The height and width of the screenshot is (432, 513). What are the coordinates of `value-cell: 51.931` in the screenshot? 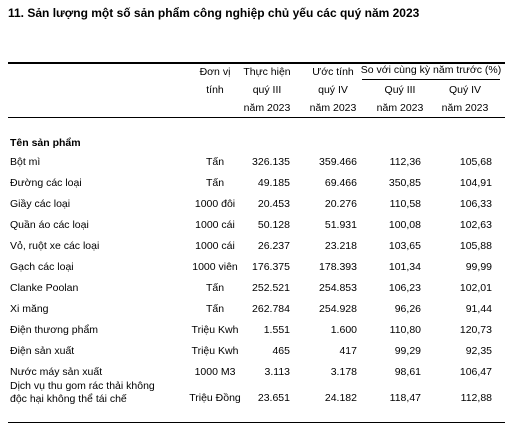 It's located at (340, 225).